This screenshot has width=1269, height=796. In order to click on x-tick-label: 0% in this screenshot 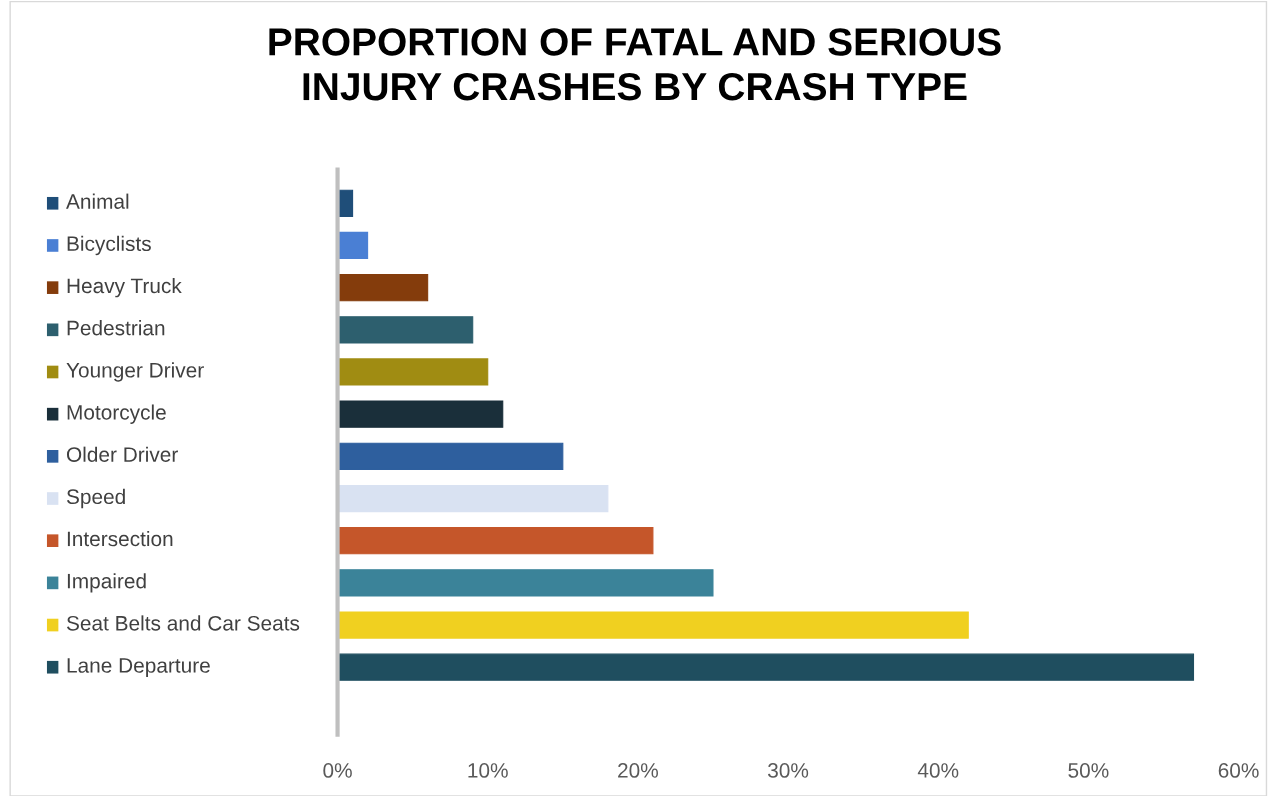, I will do `click(337, 770)`.